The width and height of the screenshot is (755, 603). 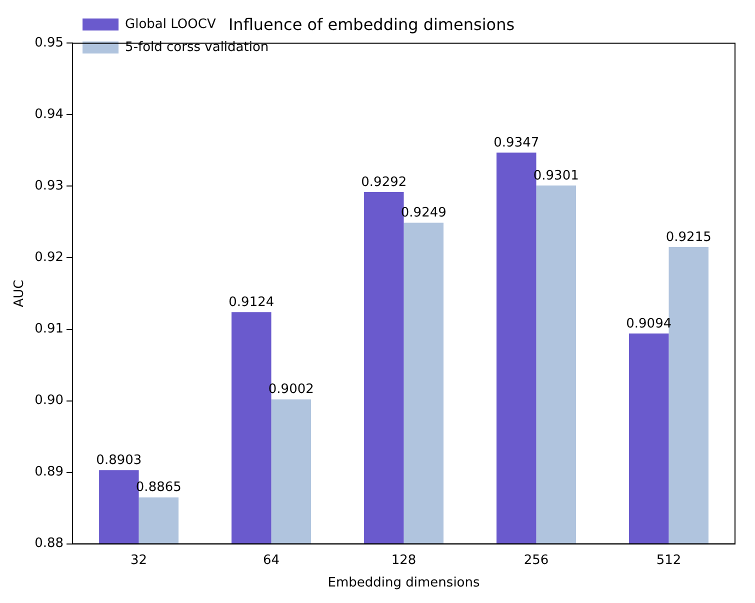 I want to click on y-tick-label: 0.93, so click(x=49, y=186).